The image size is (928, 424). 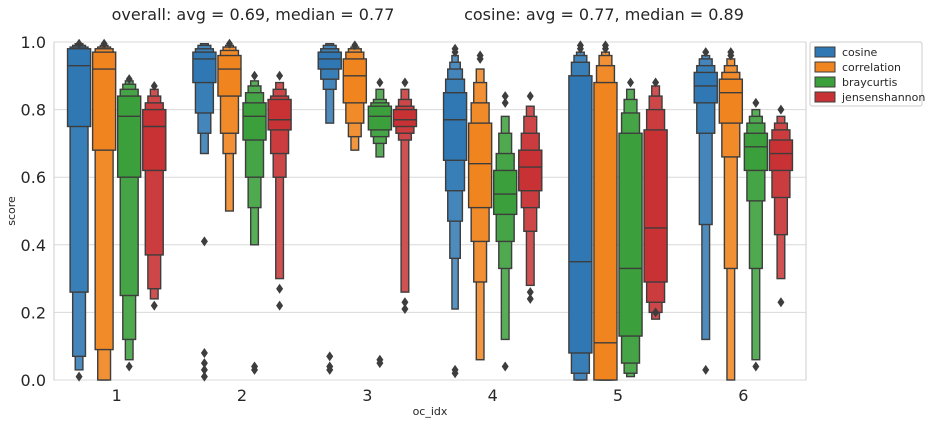 I want to click on legend-label: cosine, so click(x=860, y=52).